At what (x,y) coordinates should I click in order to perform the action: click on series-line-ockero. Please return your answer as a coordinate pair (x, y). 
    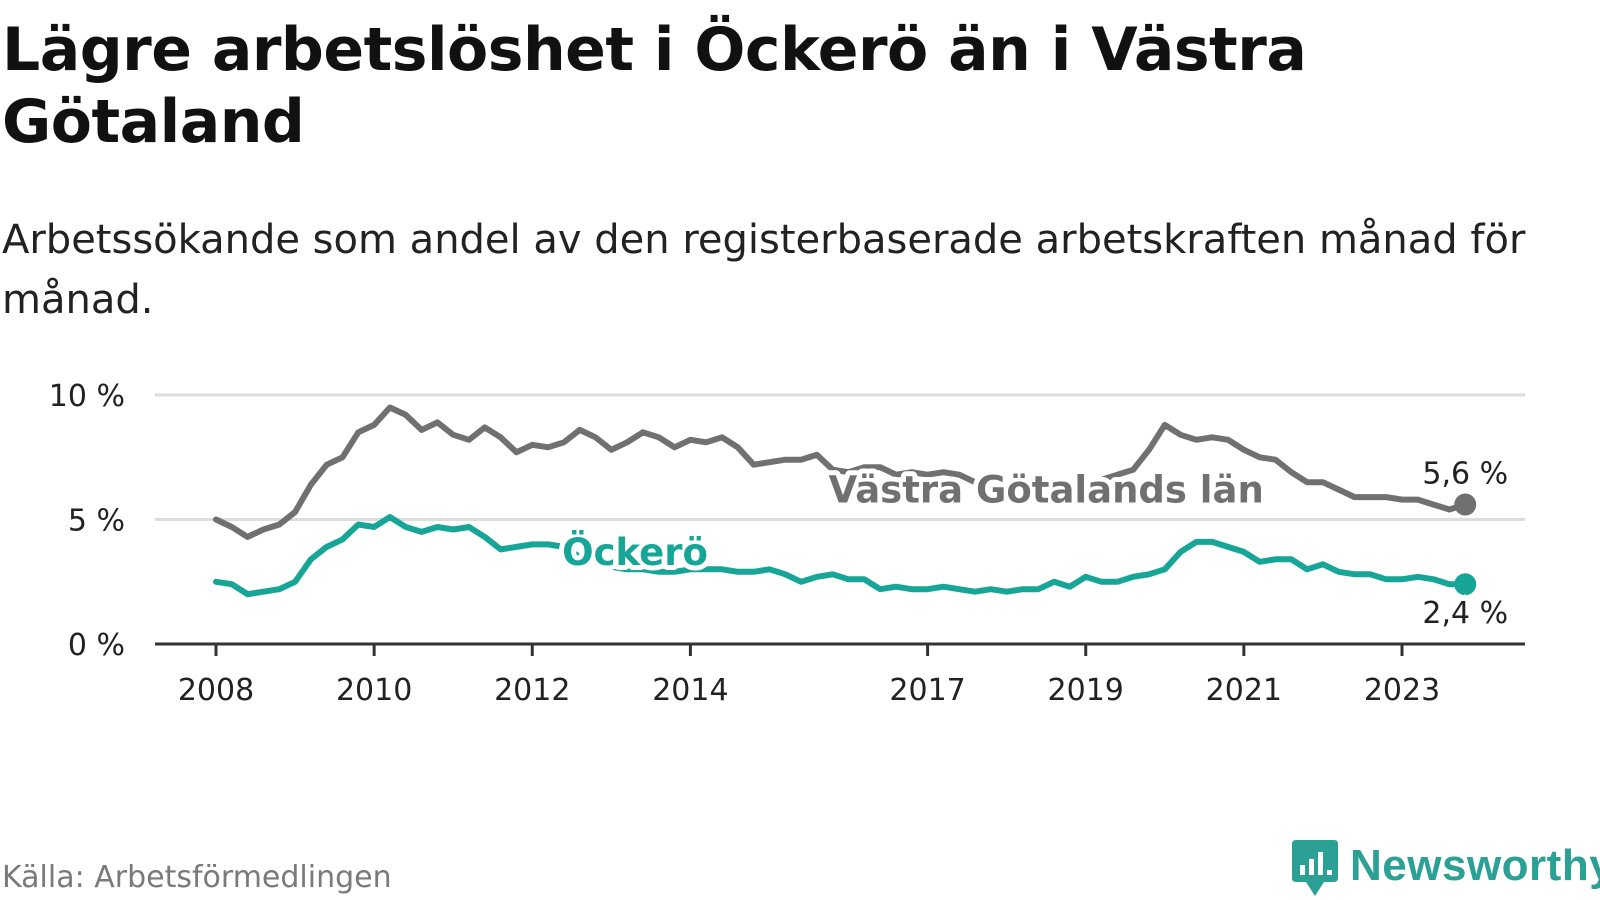
    Looking at the image, I should click on (841, 556).